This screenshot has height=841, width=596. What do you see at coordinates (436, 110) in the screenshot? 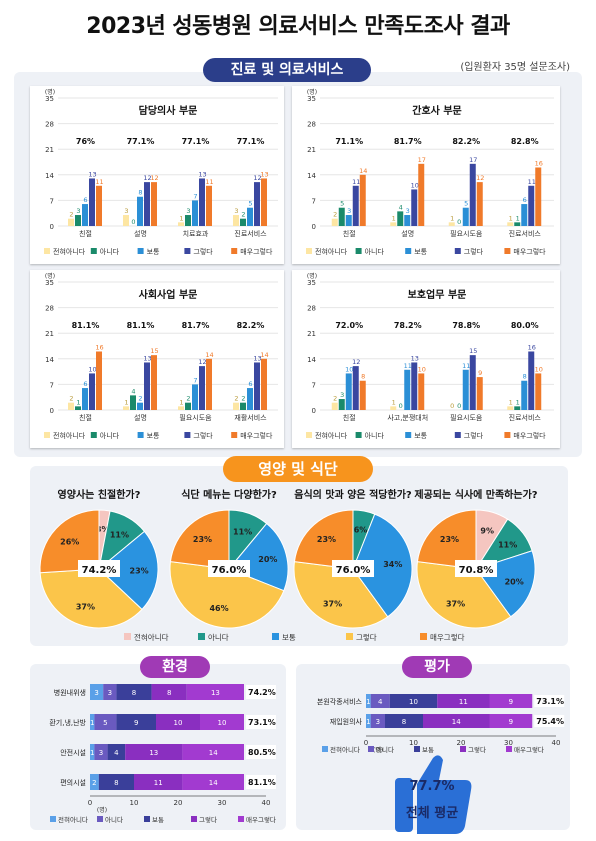
I see `chart-title: 간호사 부문` at bounding box center [436, 110].